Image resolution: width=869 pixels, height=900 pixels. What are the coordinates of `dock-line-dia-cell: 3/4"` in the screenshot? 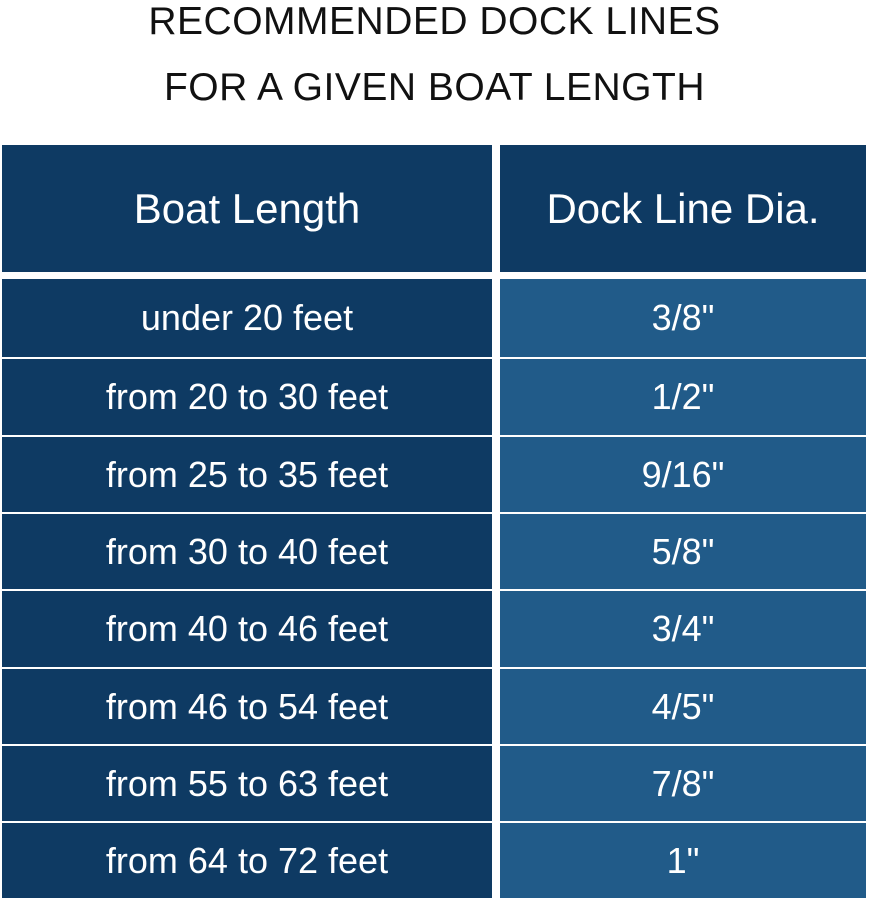 It's located at (683, 629).